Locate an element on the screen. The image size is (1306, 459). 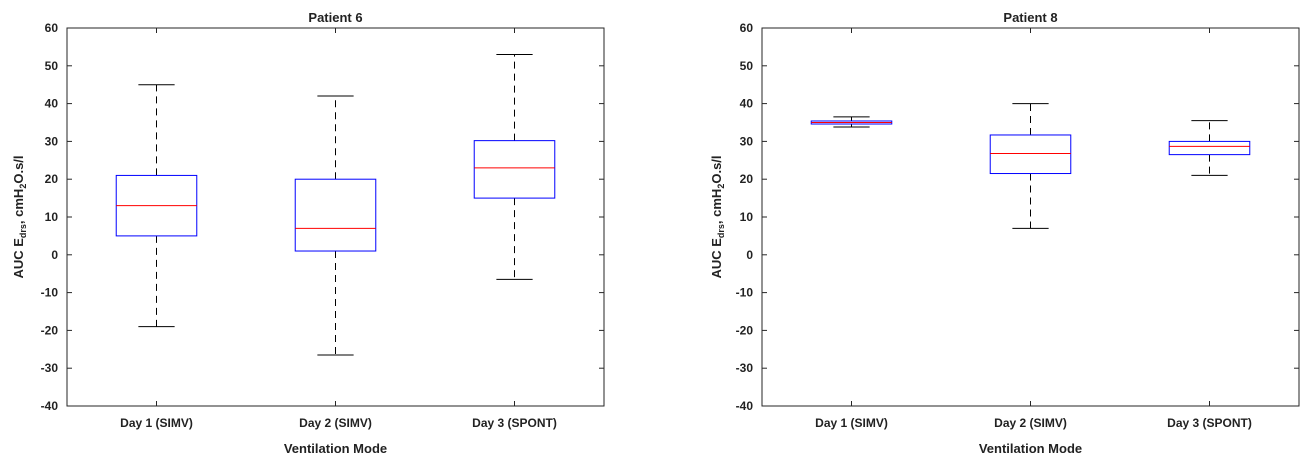
chart-title: Patient 6 is located at coordinates (335, 17).